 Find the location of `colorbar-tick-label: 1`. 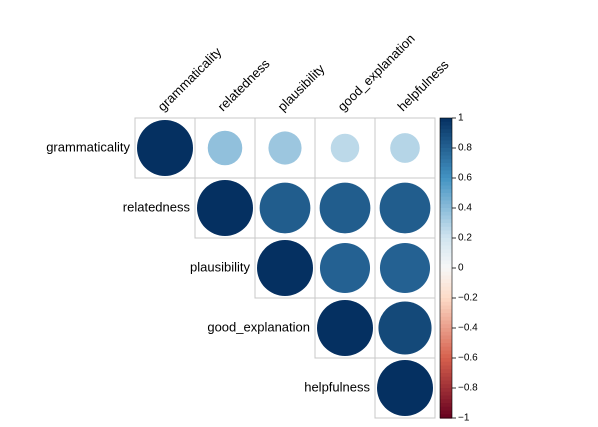

colorbar-tick-label: 1 is located at coordinates (461, 118).